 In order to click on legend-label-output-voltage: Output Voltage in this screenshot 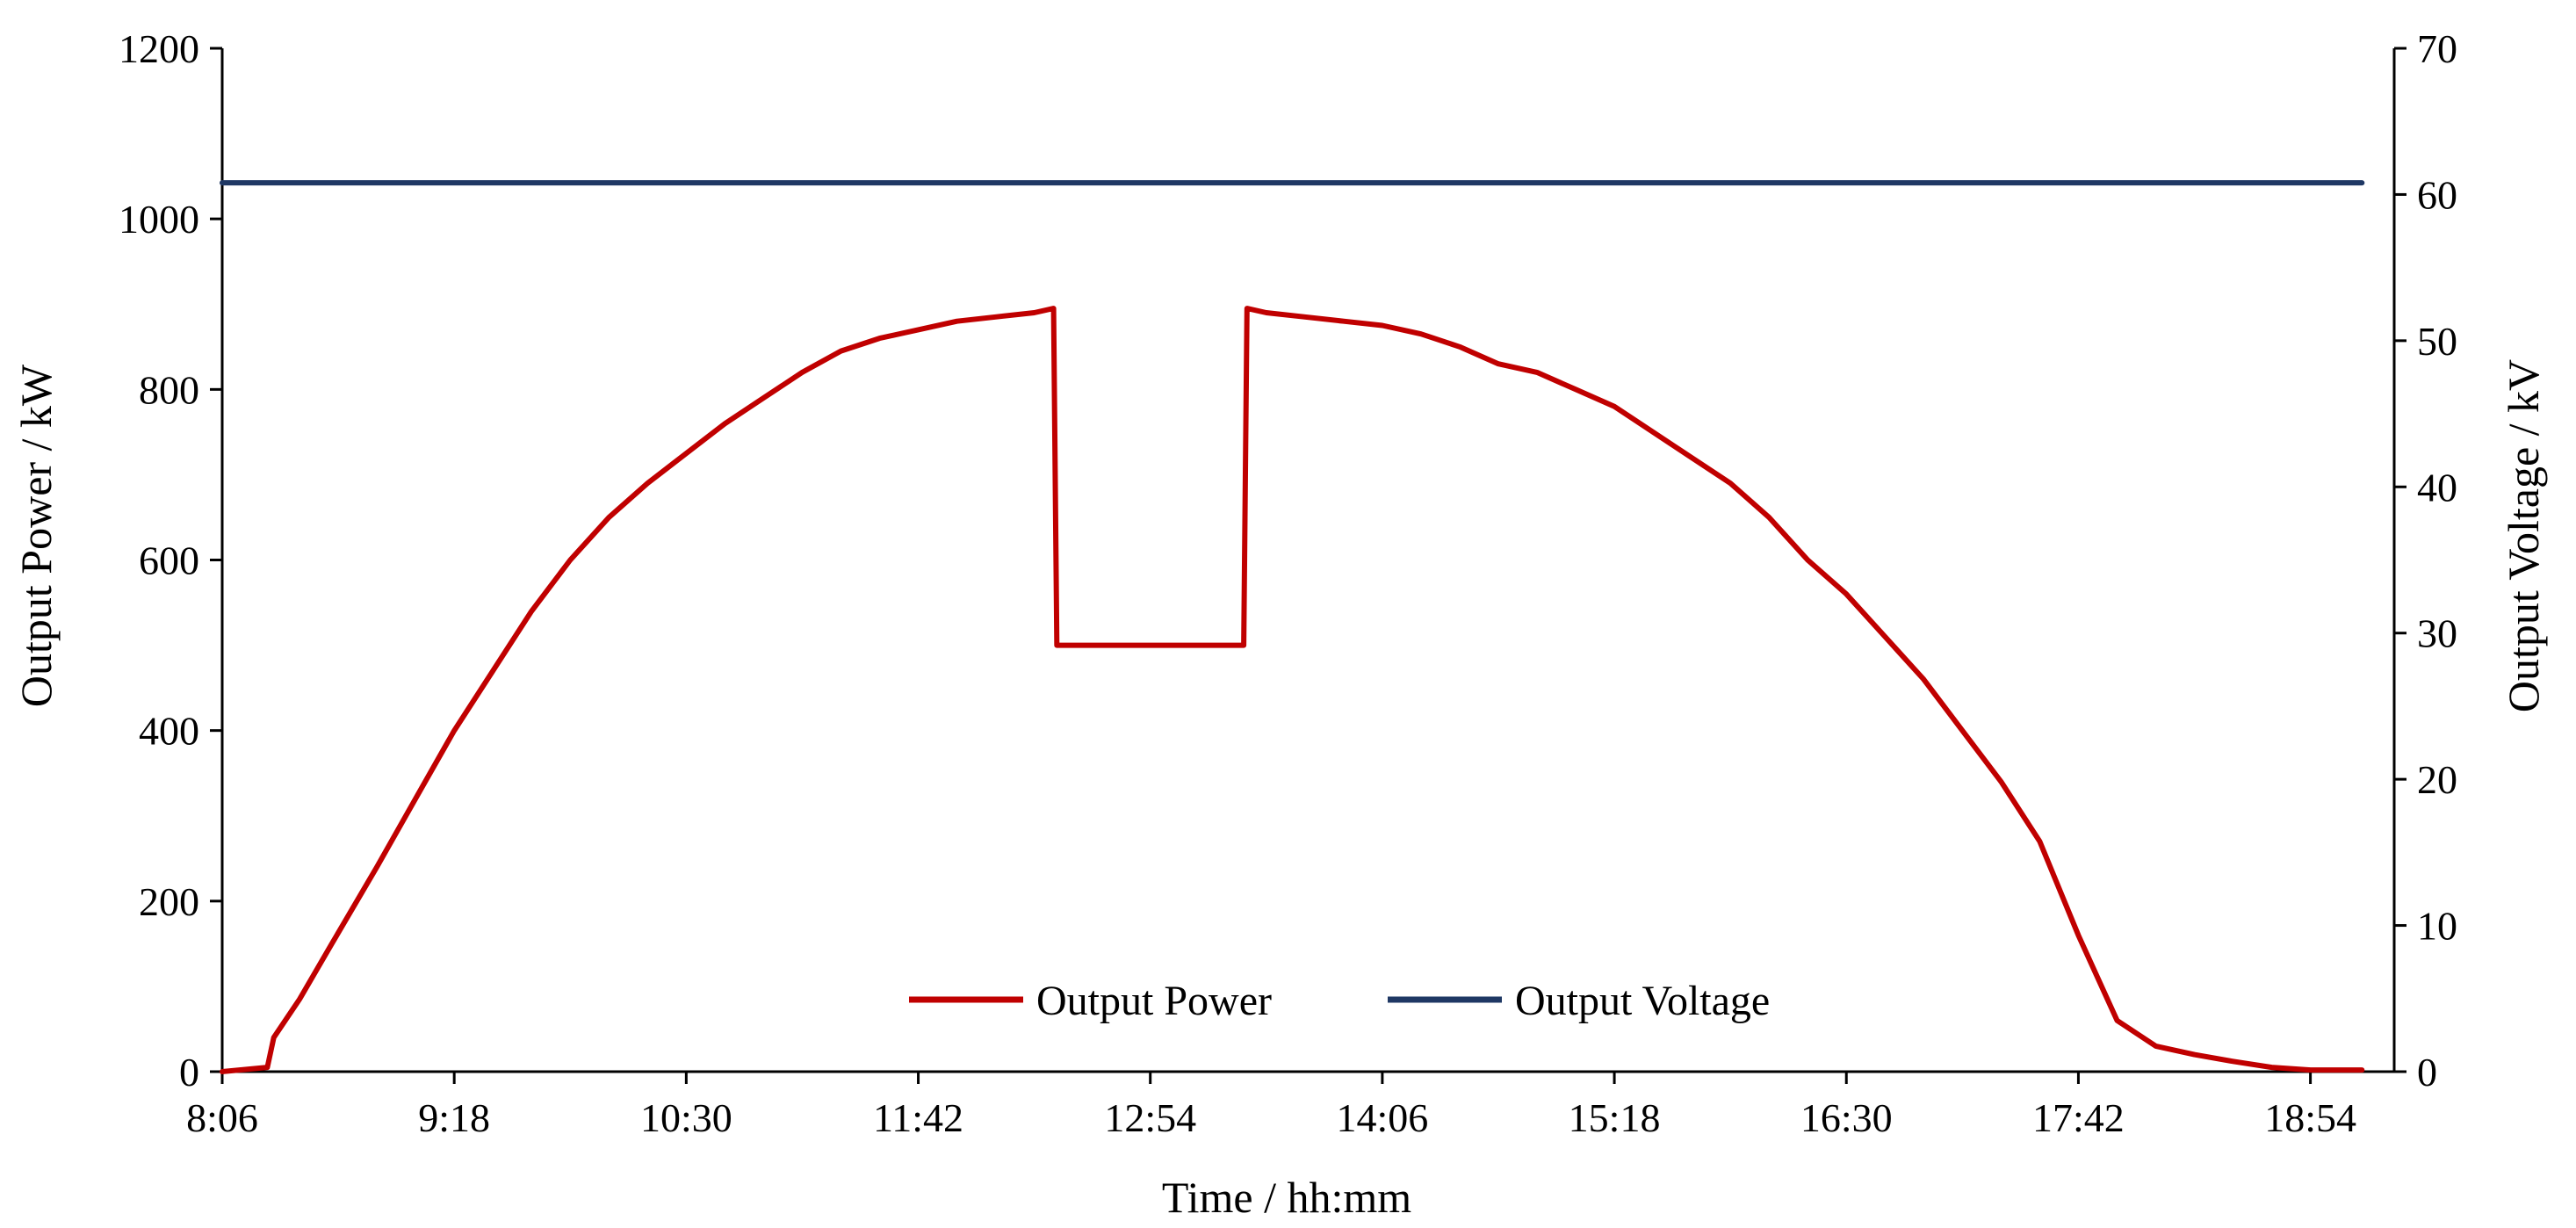, I will do `click(1642, 1001)`.